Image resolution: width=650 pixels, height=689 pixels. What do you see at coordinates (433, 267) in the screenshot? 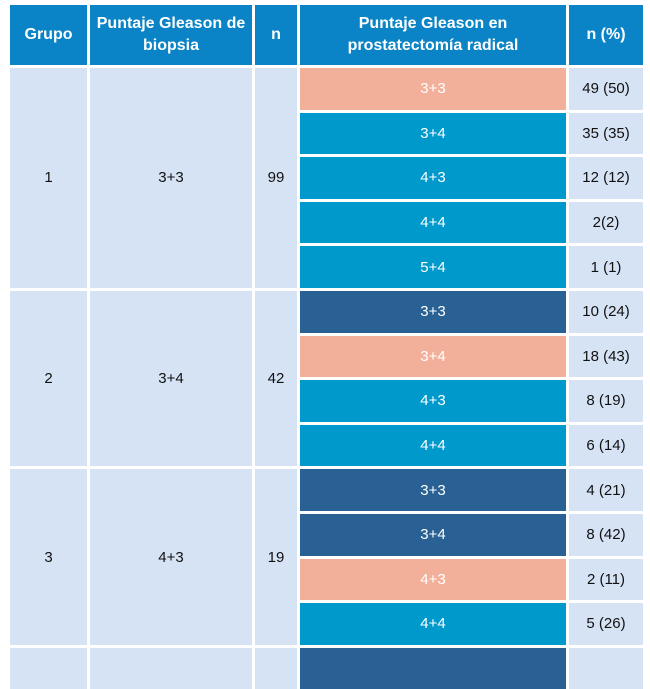
I see `prostatectomy-gleason: 5+4` at bounding box center [433, 267].